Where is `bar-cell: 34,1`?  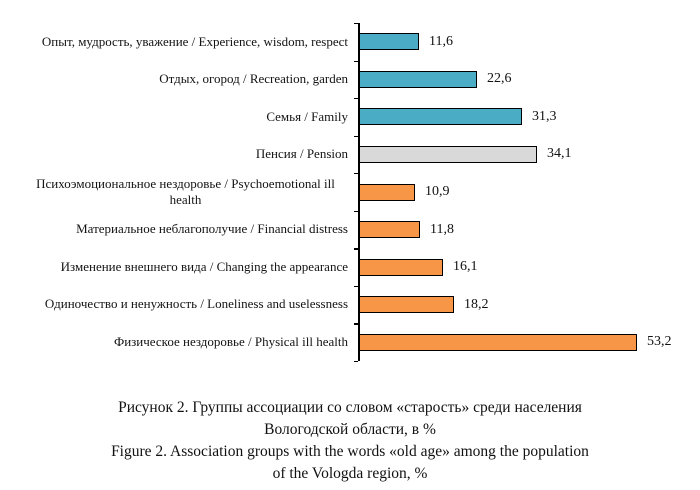 bar-cell: 34,1 is located at coordinates (529, 154).